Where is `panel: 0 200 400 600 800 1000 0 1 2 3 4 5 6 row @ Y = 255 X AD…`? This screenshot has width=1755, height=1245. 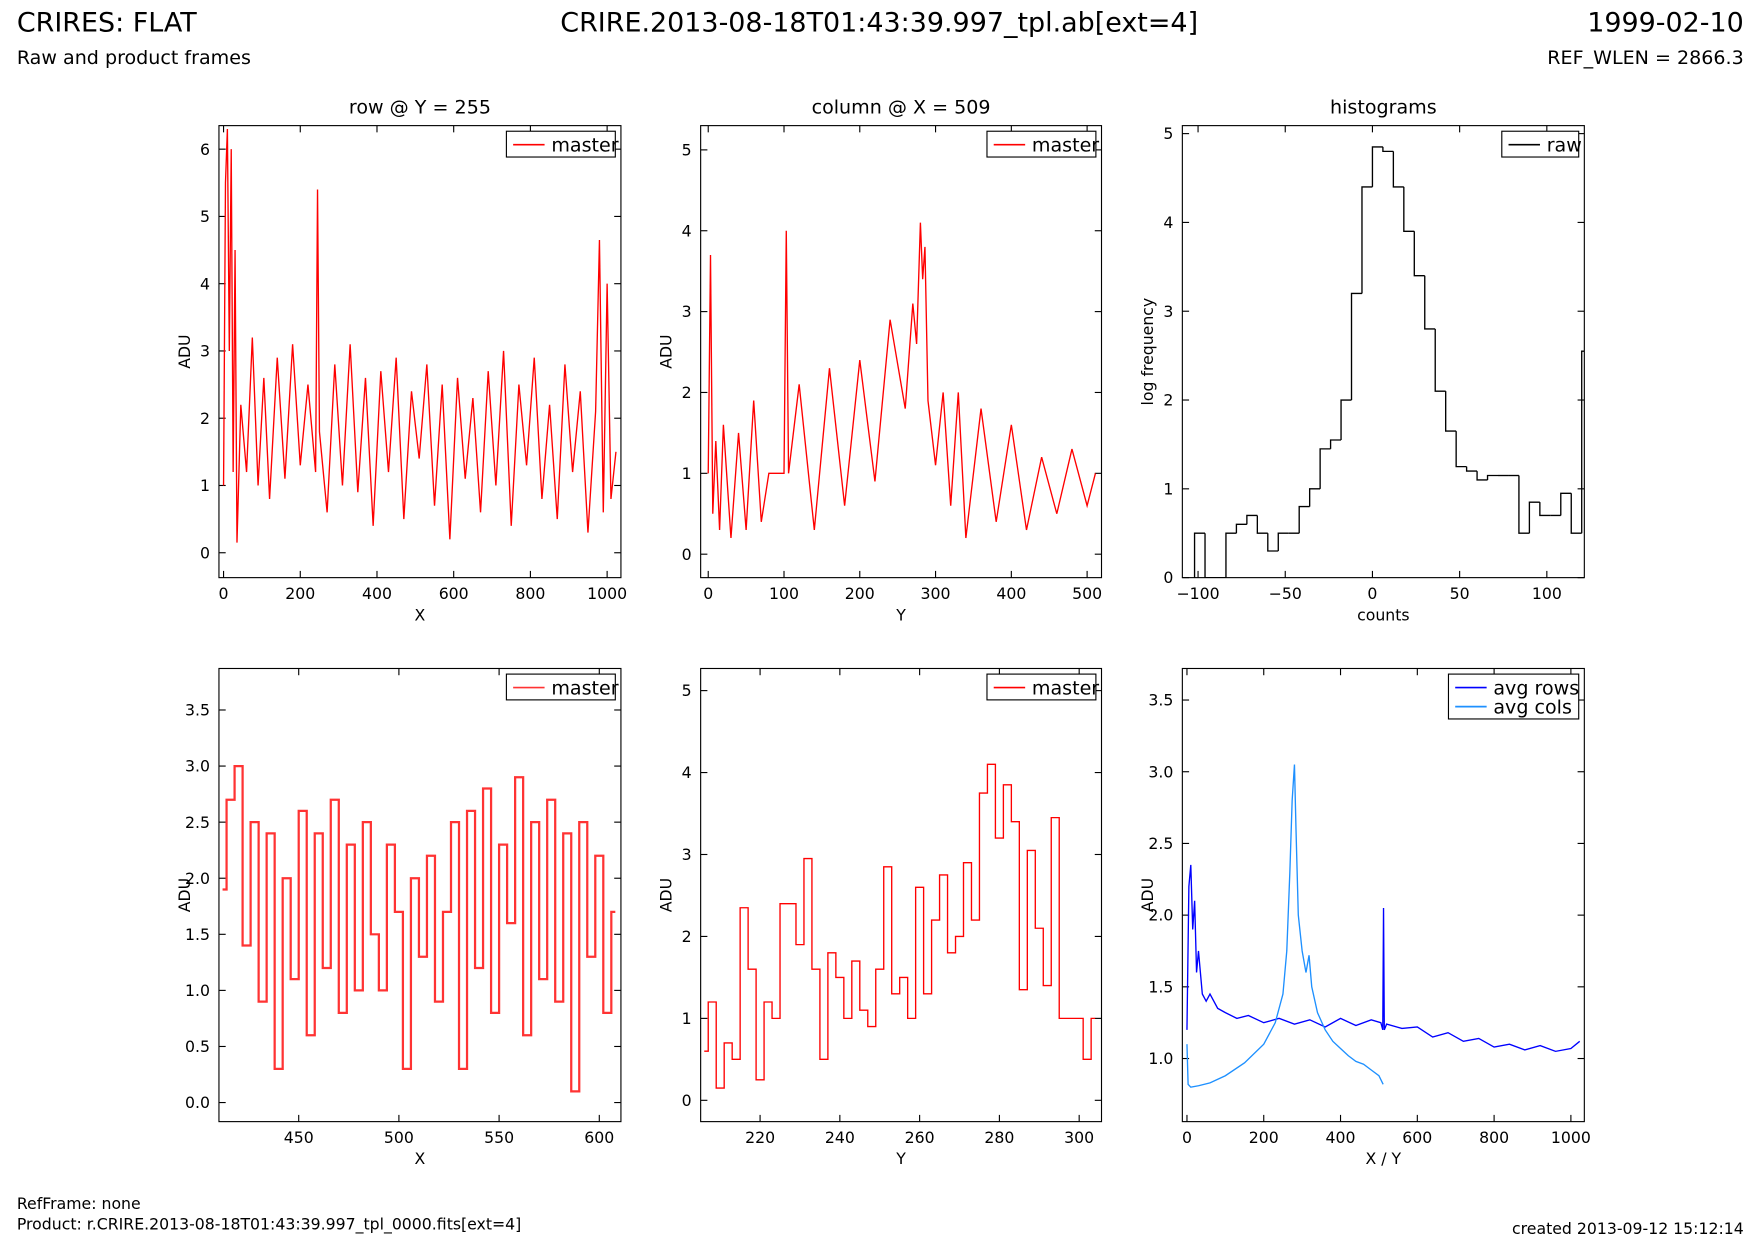 panel: 0 200 400 600 800 1000 0 1 2 3 4 5 6 row @ Y = 255 X AD… is located at coordinates (401, 360).